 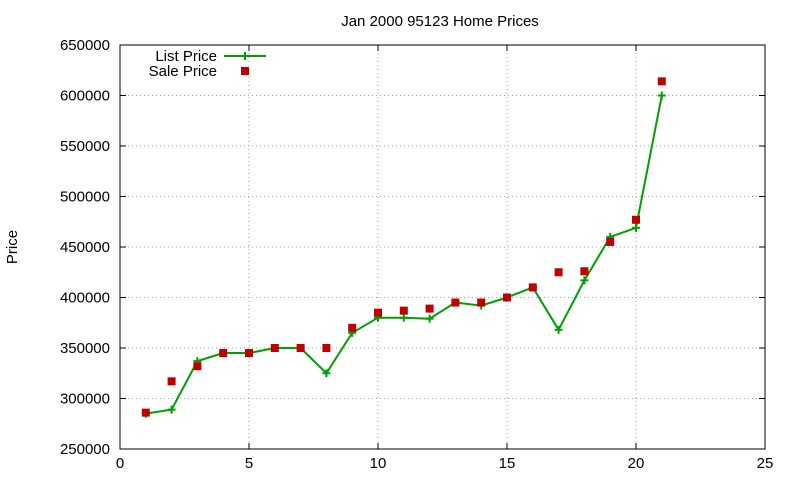 What do you see at coordinates (85, 298) in the screenshot?
I see `y-tick-label: 400000` at bounding box center [85, 298].